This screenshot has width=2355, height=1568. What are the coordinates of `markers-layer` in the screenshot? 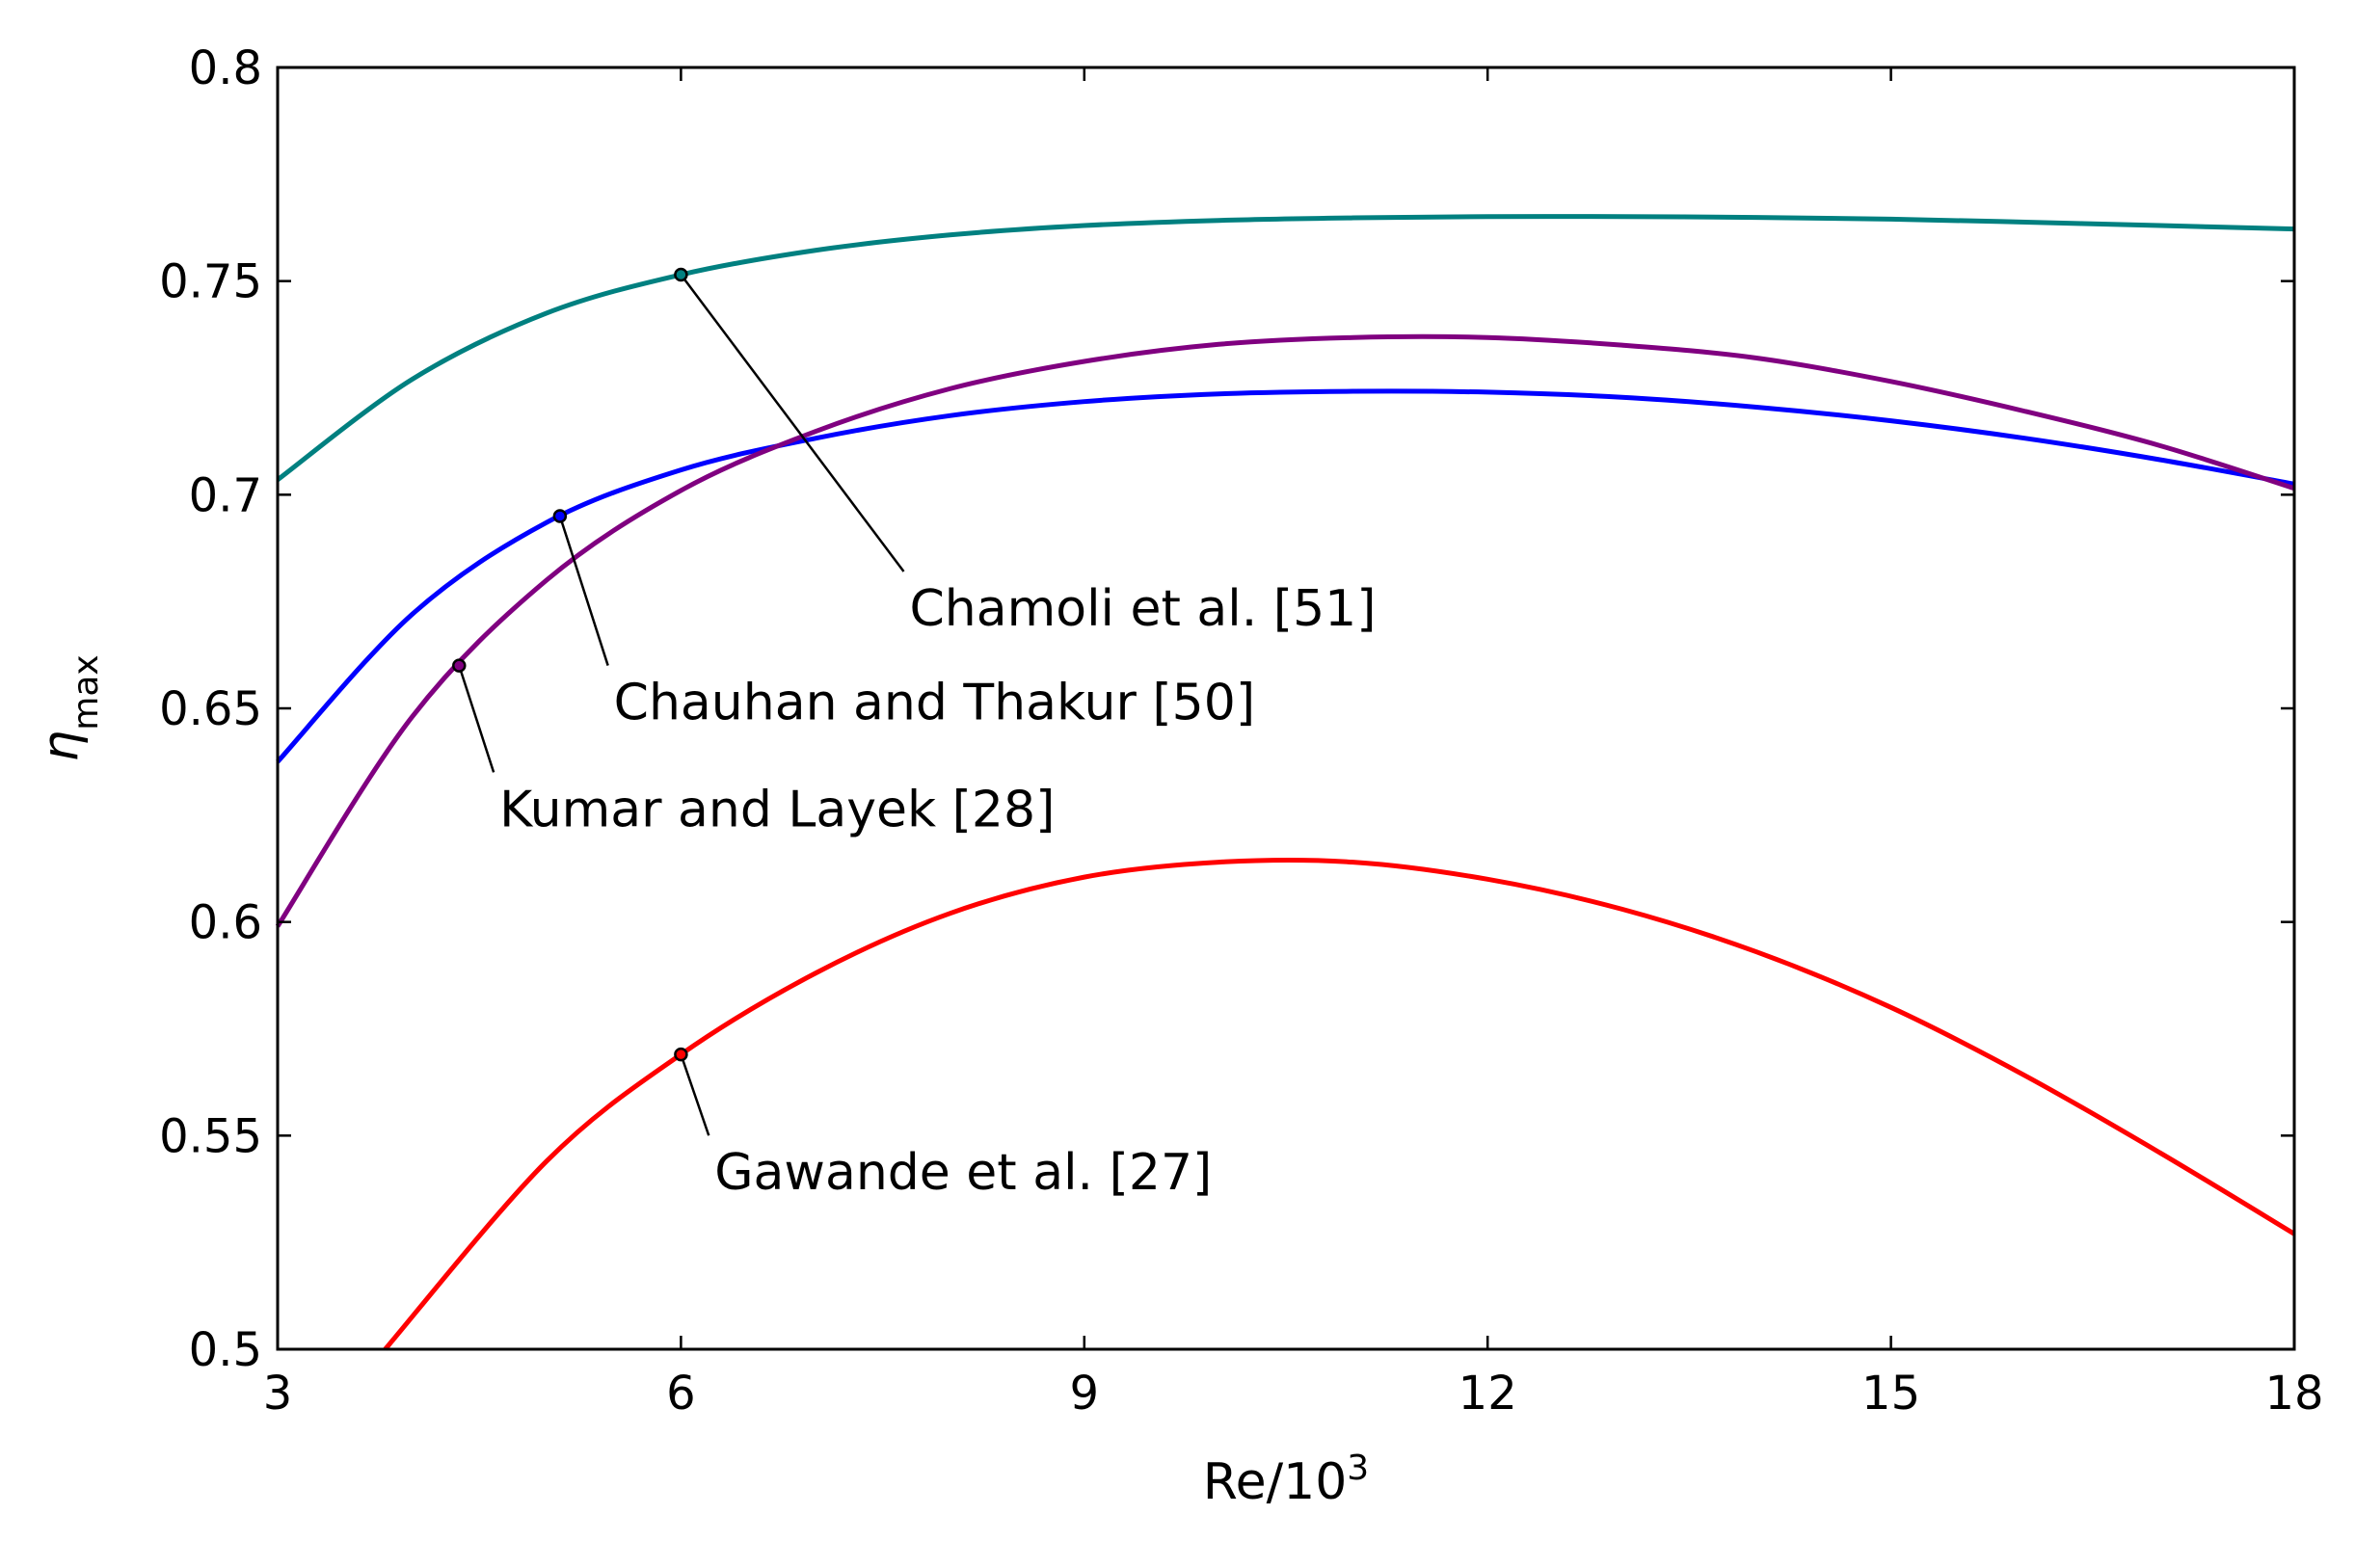 It's located at (570, 665).